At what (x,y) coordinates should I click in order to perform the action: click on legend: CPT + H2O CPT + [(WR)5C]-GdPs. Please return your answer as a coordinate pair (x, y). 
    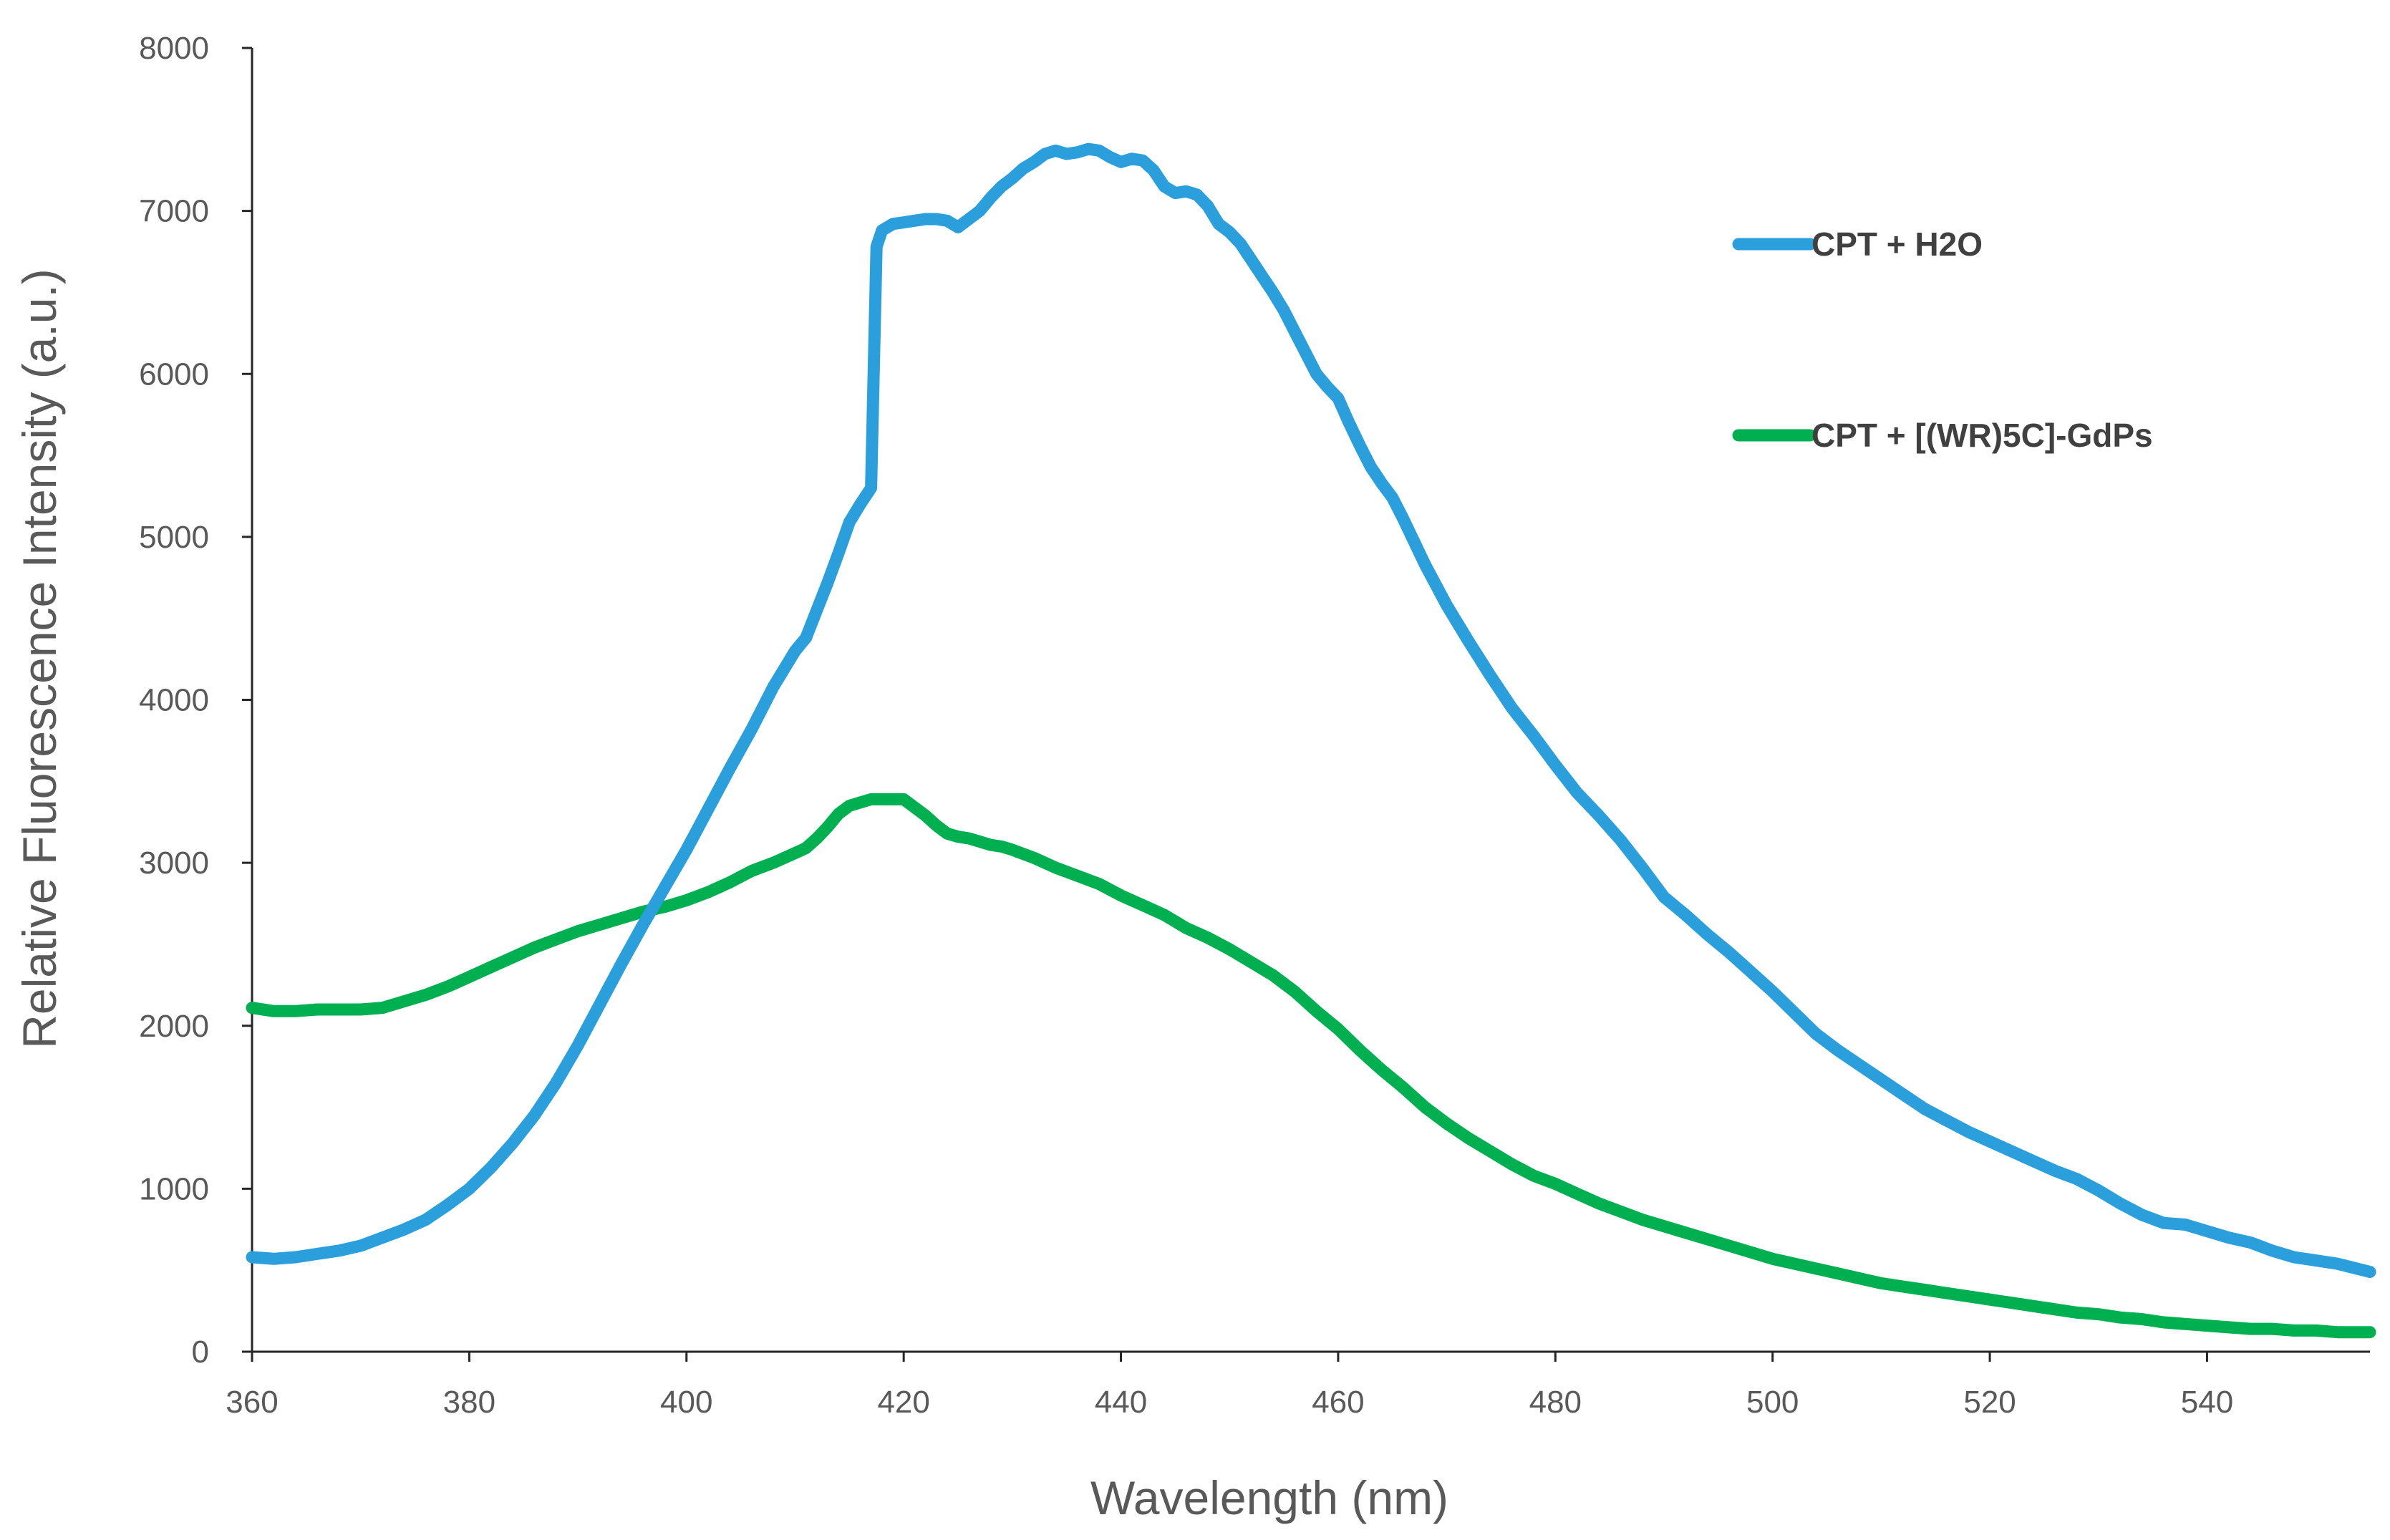
    Looking at the image, I should click on (1943, 340).